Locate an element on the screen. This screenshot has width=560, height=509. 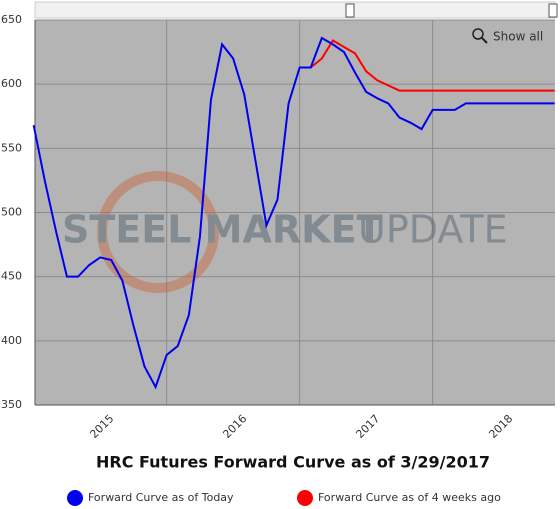
watermark-text: UPDATE is located at coordinates (433, 230).